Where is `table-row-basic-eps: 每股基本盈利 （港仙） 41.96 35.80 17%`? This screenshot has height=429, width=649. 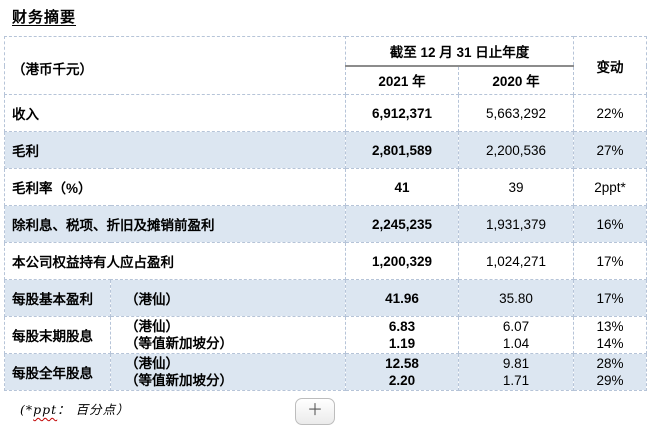 table-row-basic-eps: 每股基本盈利 （港仙） 41.96 35.80 17% is located at coordinates (326, 298).